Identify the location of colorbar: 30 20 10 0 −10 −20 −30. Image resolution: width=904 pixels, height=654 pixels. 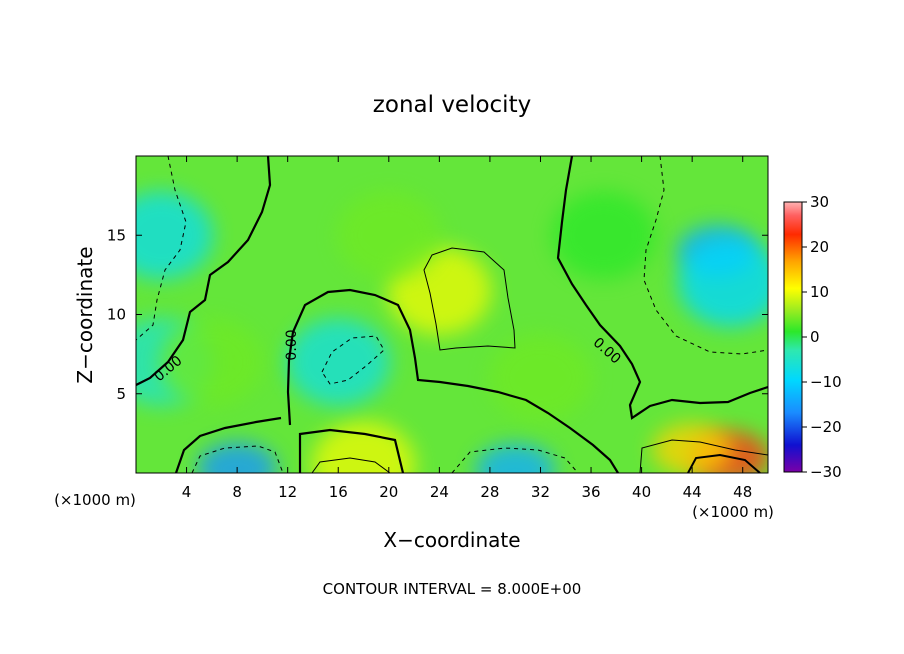
(812, 337).